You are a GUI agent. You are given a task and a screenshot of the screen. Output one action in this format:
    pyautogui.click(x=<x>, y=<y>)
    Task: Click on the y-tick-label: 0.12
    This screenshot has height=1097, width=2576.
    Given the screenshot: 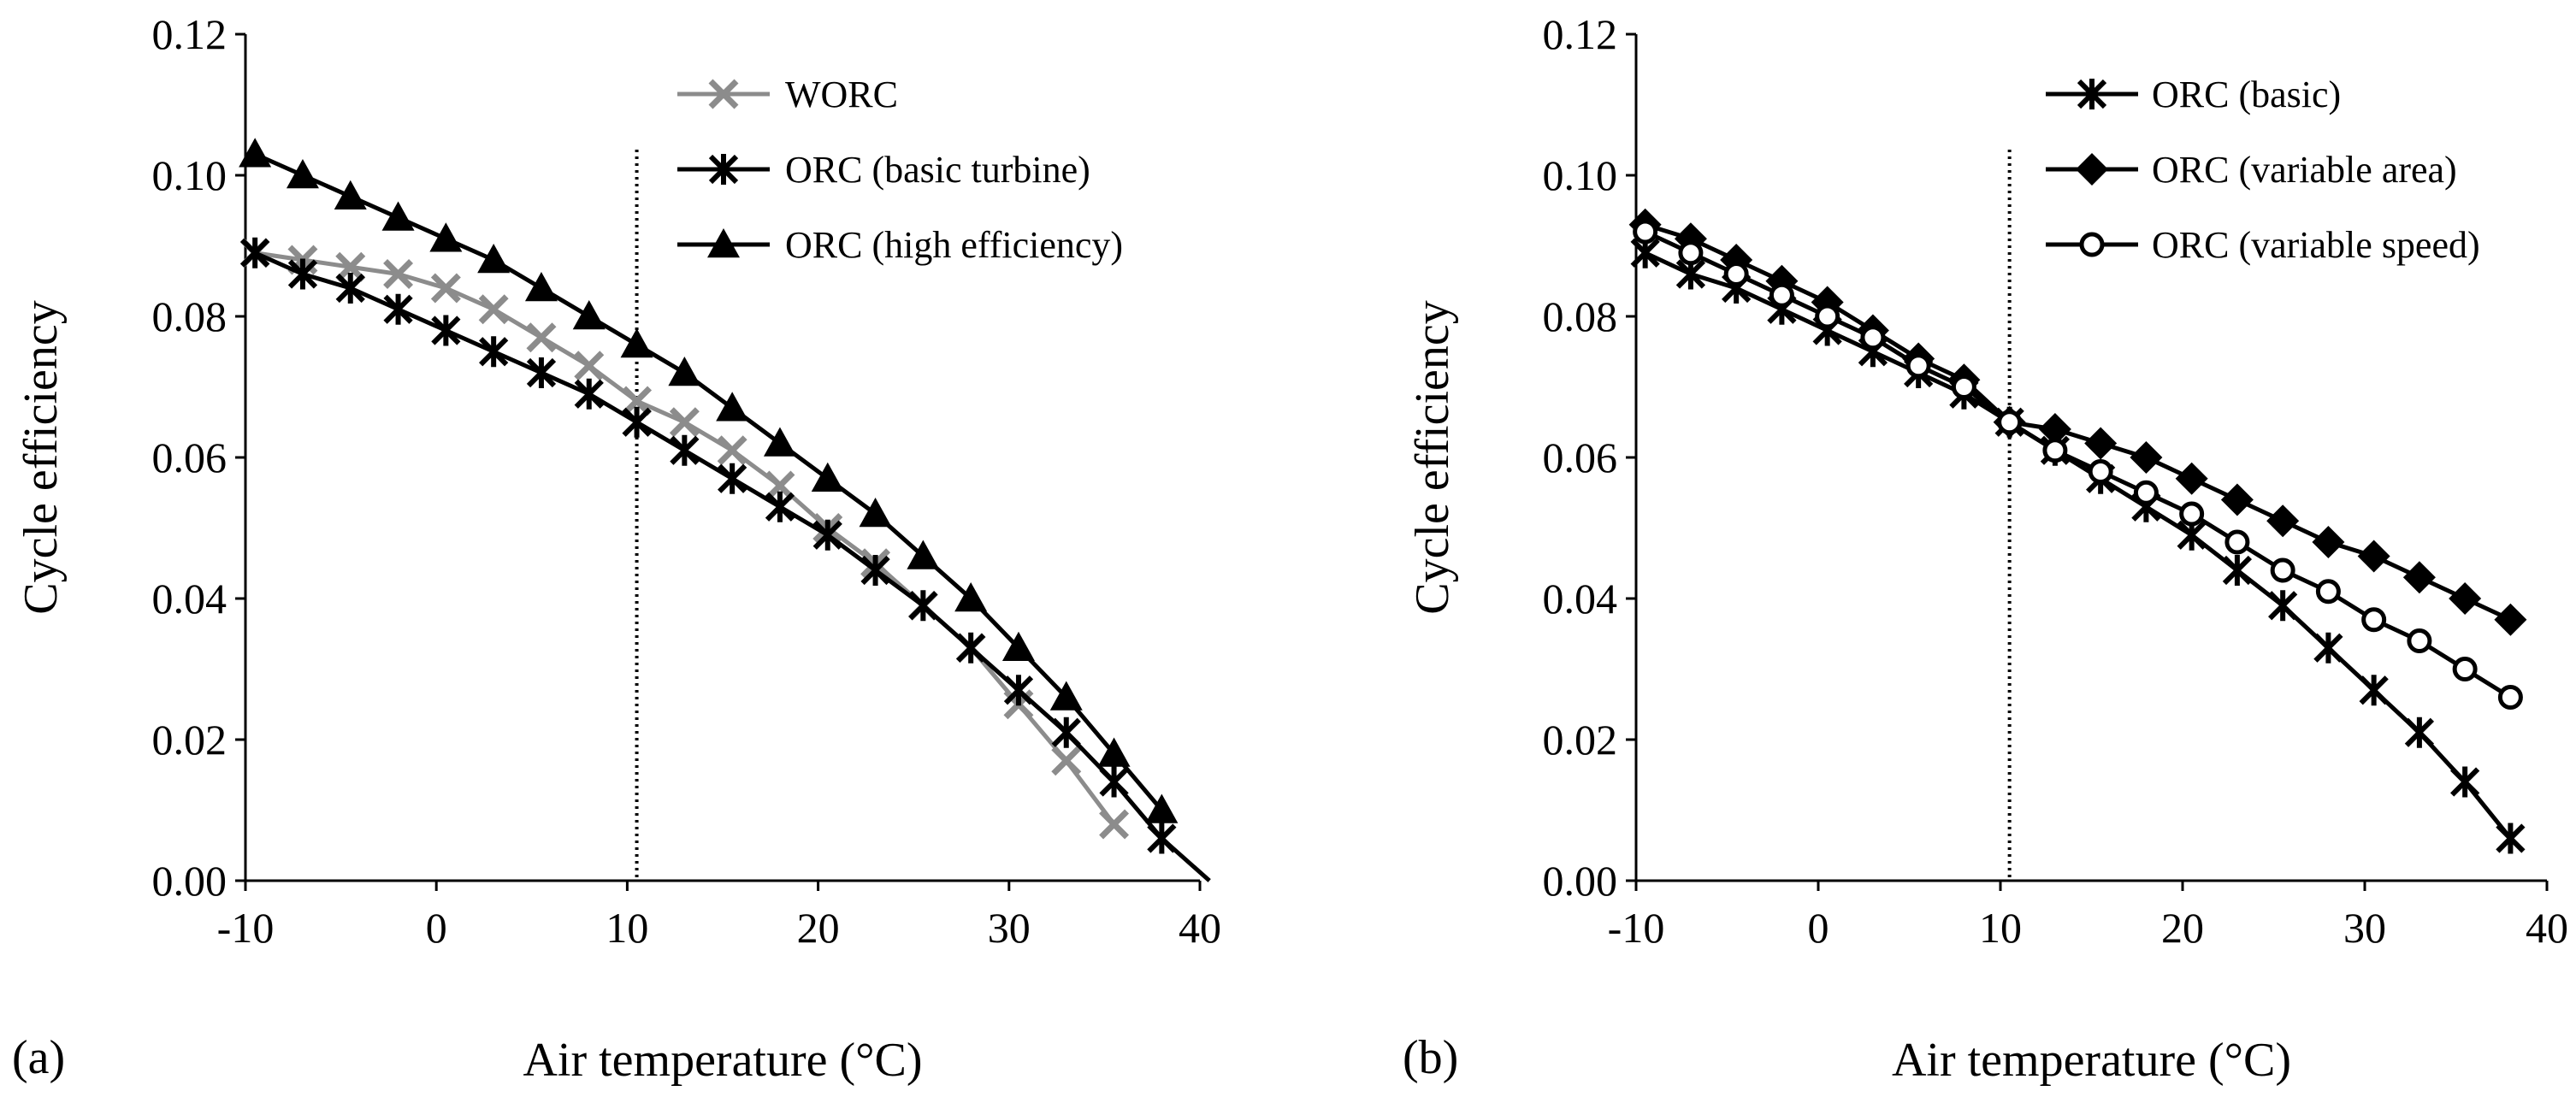 What is the action you would take?
    pyautogui.click(x=189, y=34)
    